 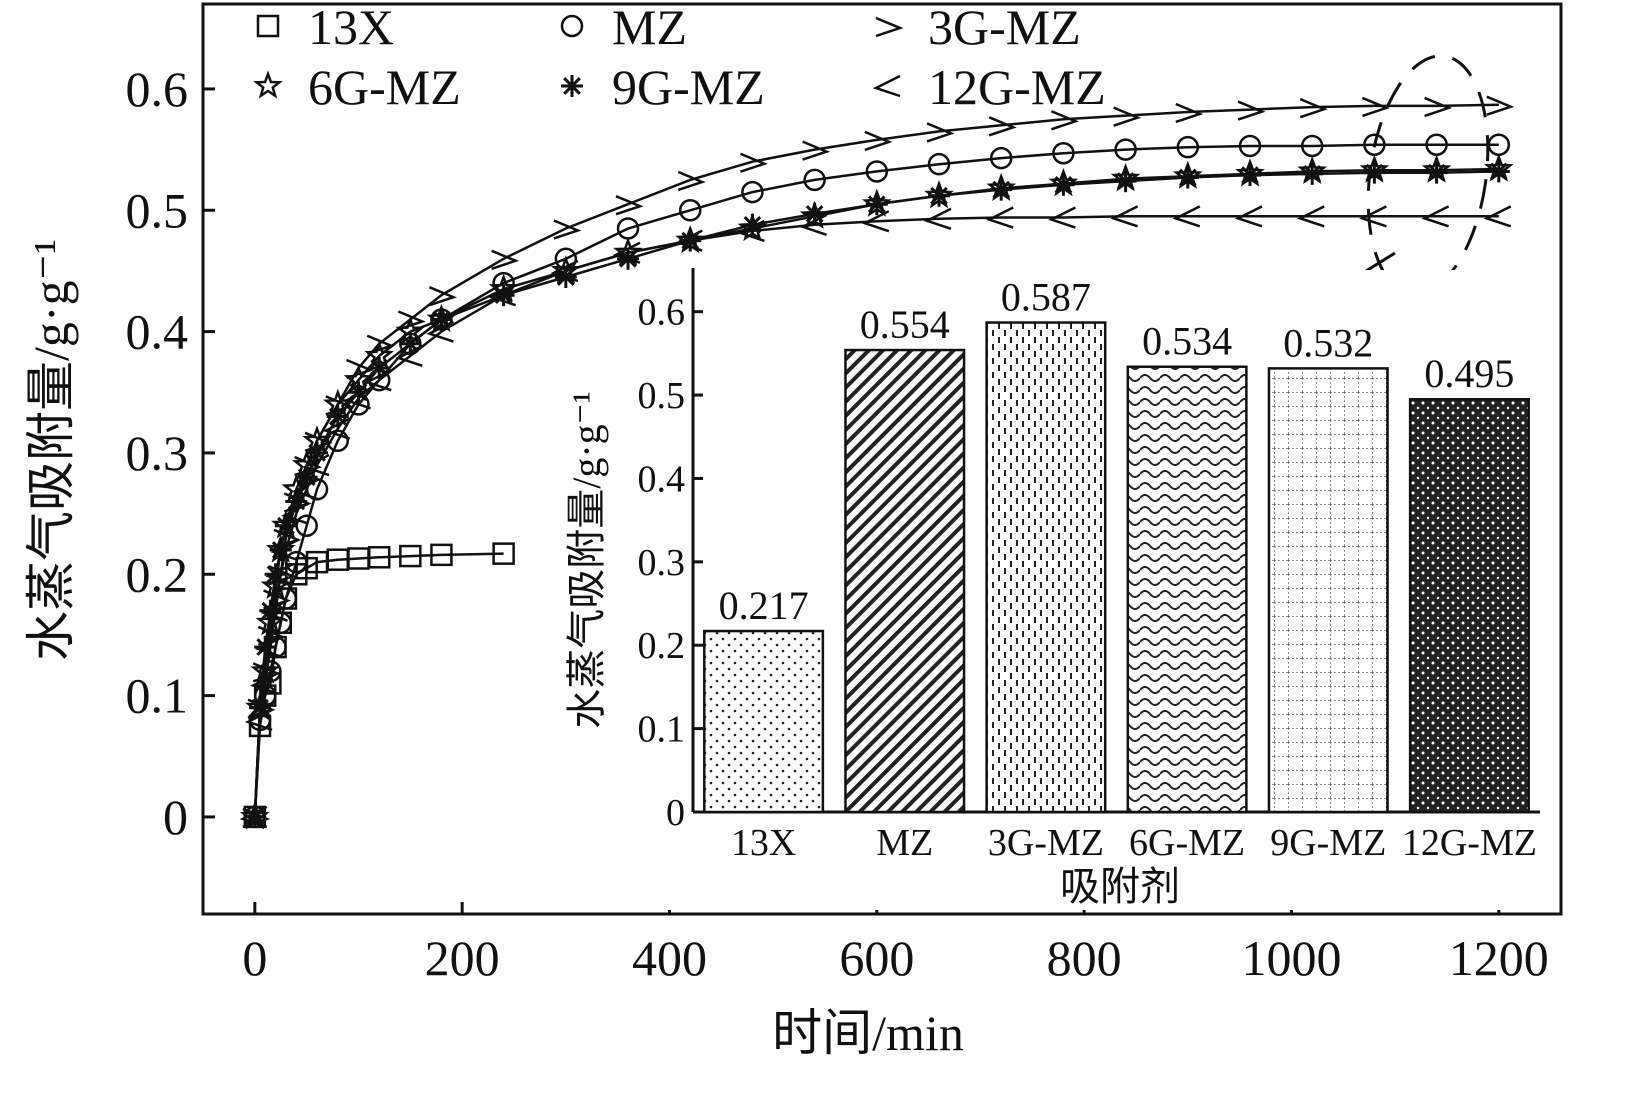 I want to click on main-x-axis-title: 时间/min, so click(x=868, y=1033).